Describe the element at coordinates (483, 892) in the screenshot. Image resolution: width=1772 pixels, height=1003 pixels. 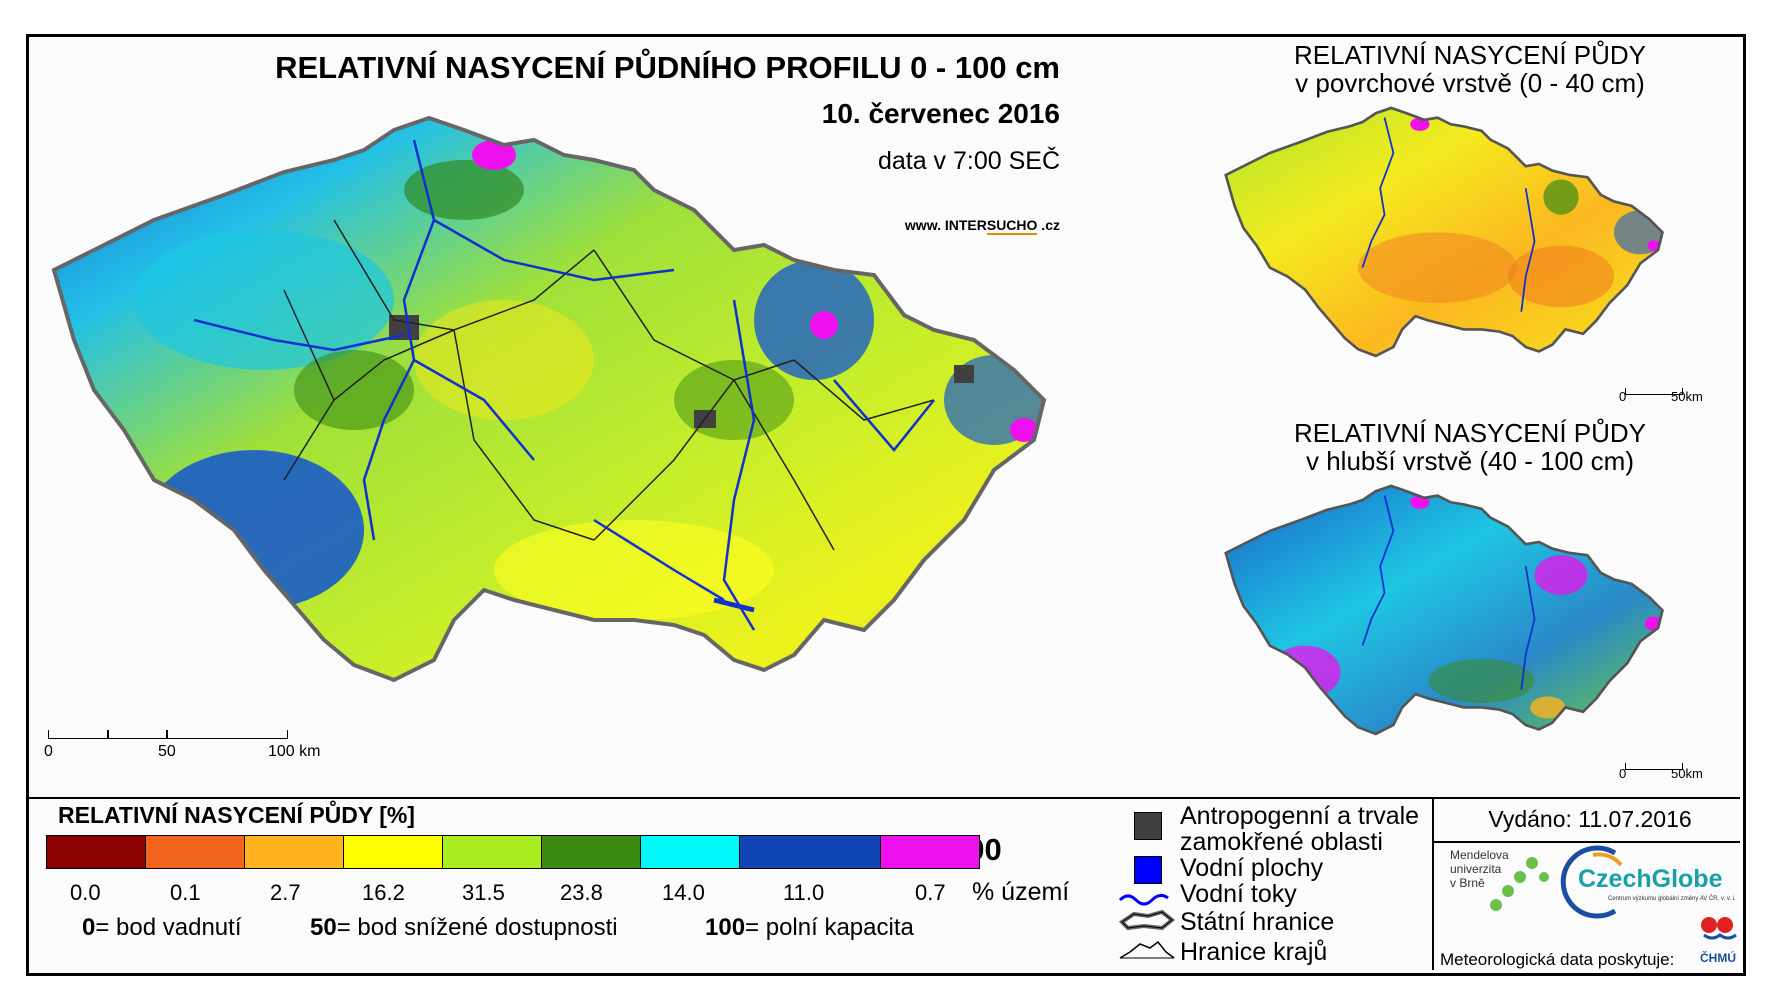
I see `class-pct-4: 31.5` at that location.